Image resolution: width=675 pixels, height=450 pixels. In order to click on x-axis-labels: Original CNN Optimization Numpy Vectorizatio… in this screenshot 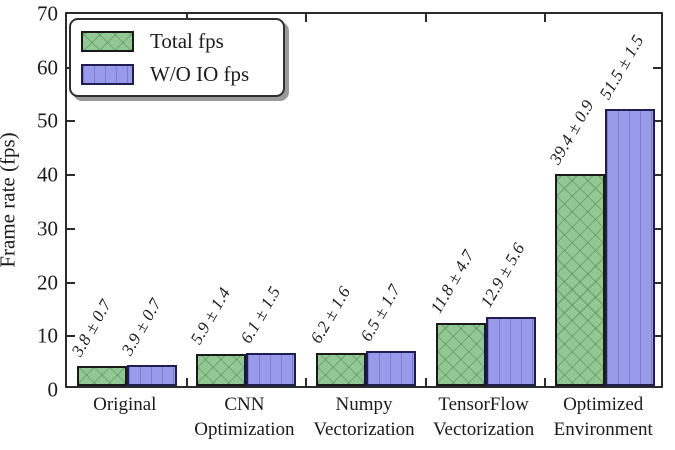, I will do `click(364, 421)`.